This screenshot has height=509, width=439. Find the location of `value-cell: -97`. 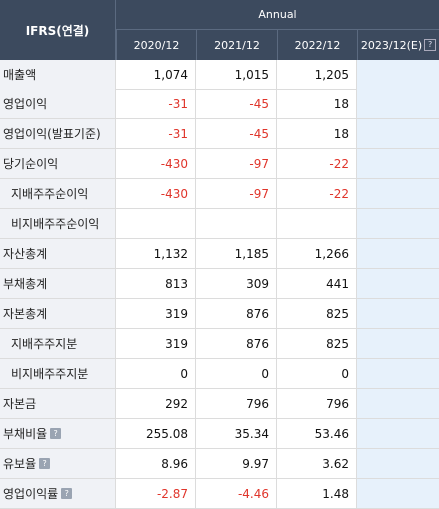

value-cell: -97 is located at coordinates (236, 163).